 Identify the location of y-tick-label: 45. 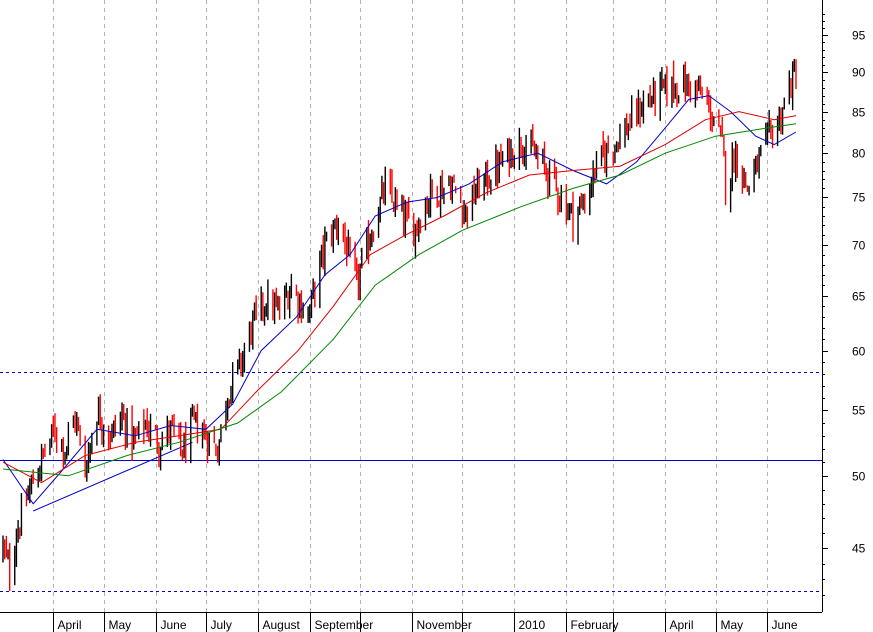
(859, 549).